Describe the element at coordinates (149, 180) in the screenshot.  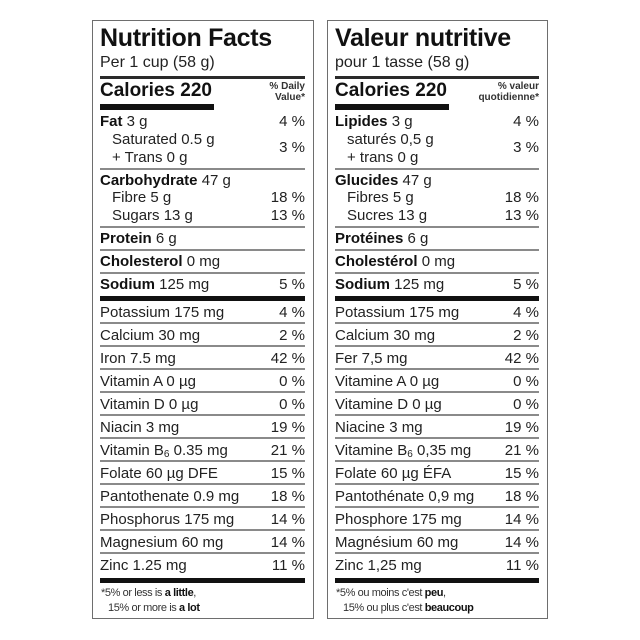
I see `carbohydrate-label: Carbohydrate` at that location.